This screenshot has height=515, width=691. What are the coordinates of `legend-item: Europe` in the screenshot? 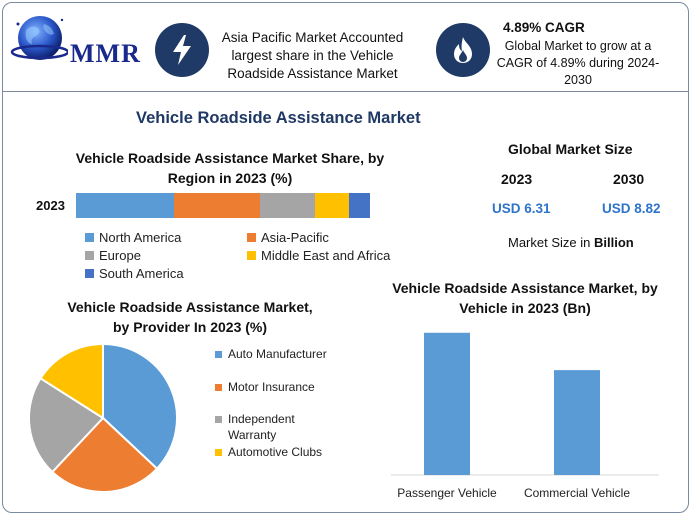 It's located at (113, 255).